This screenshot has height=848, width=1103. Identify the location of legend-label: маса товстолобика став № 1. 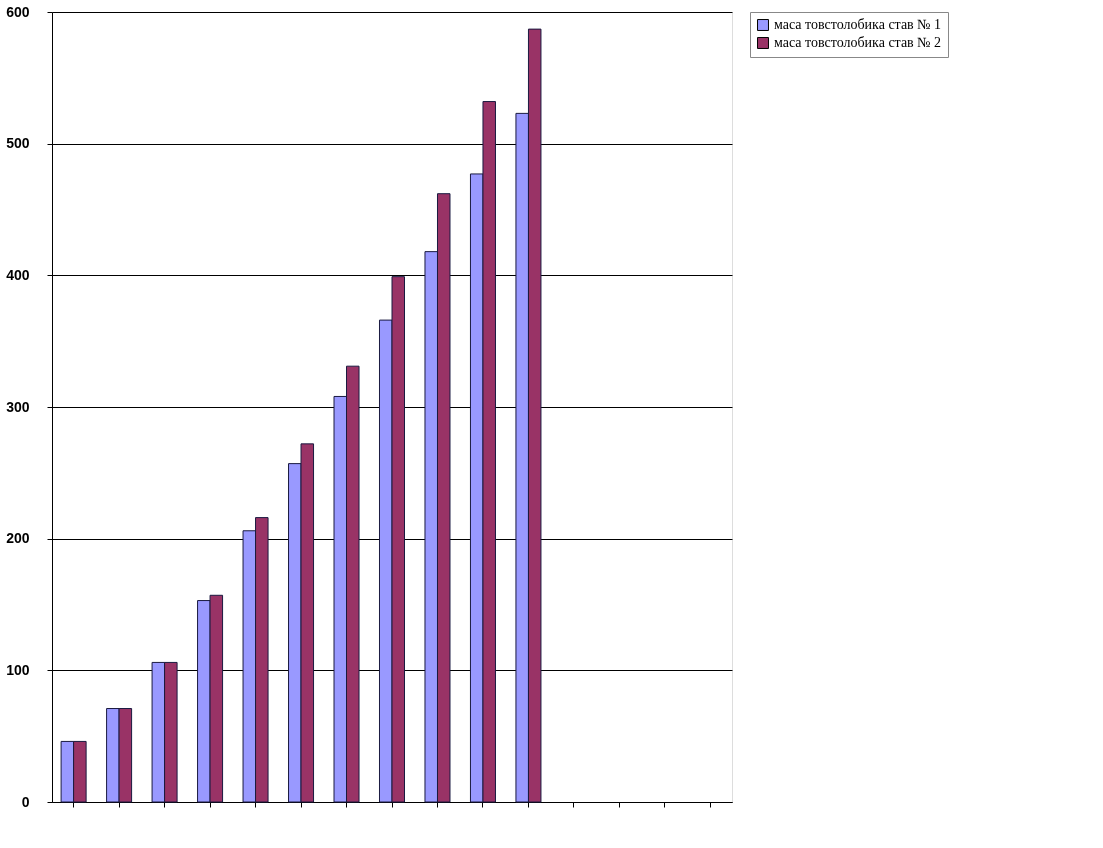
(858, 24).